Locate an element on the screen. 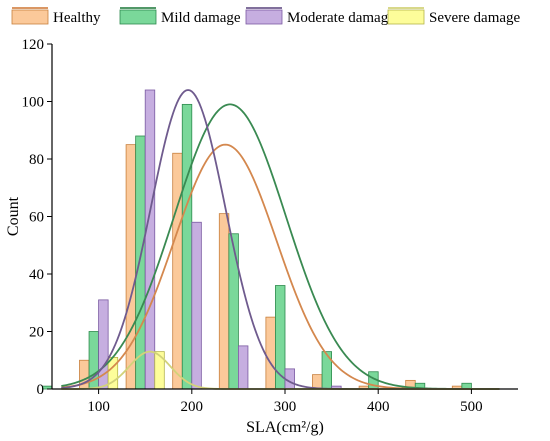  x-tick-label-100: 100 is located at coordinates (98, 407).